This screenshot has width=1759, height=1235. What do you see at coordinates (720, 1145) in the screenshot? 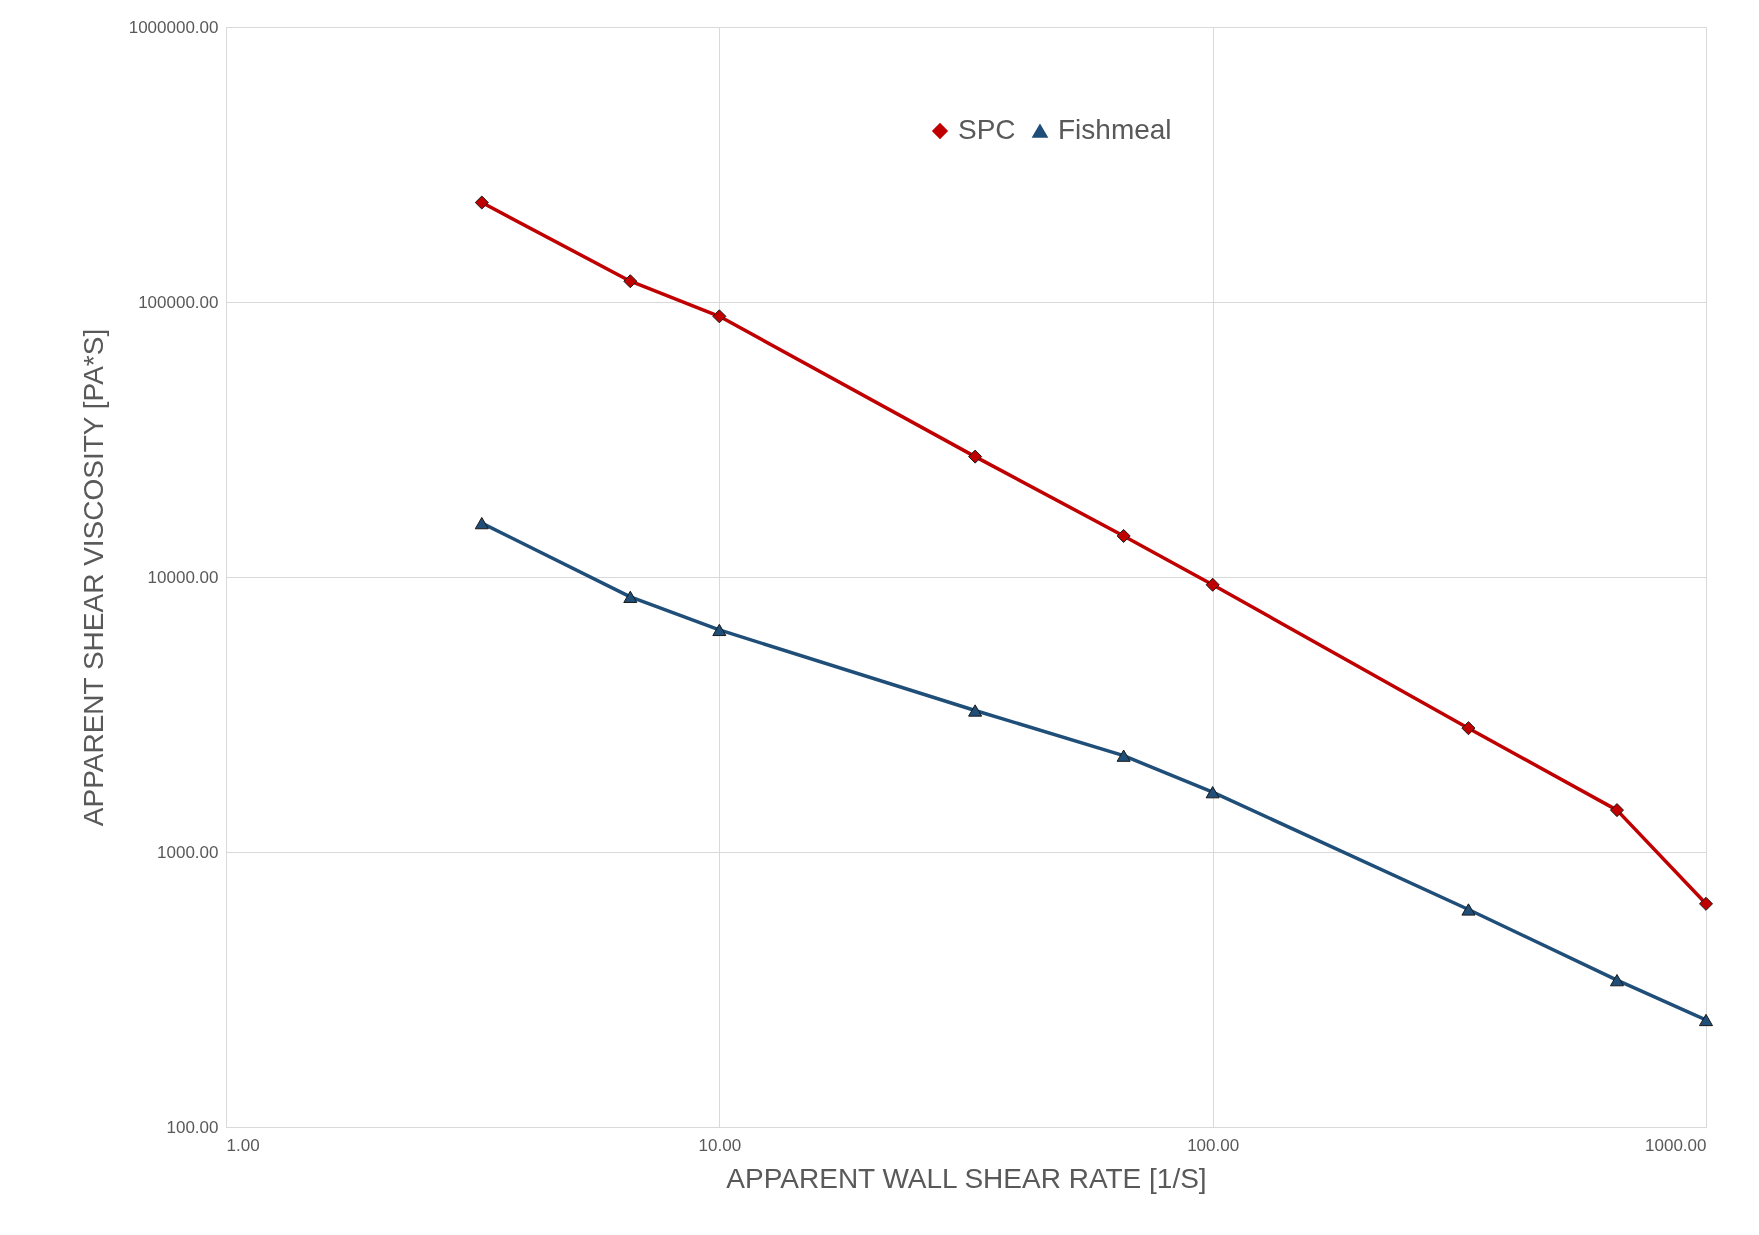
I see `x-tick-label: 10.00` at bounding box center [720, 1145].